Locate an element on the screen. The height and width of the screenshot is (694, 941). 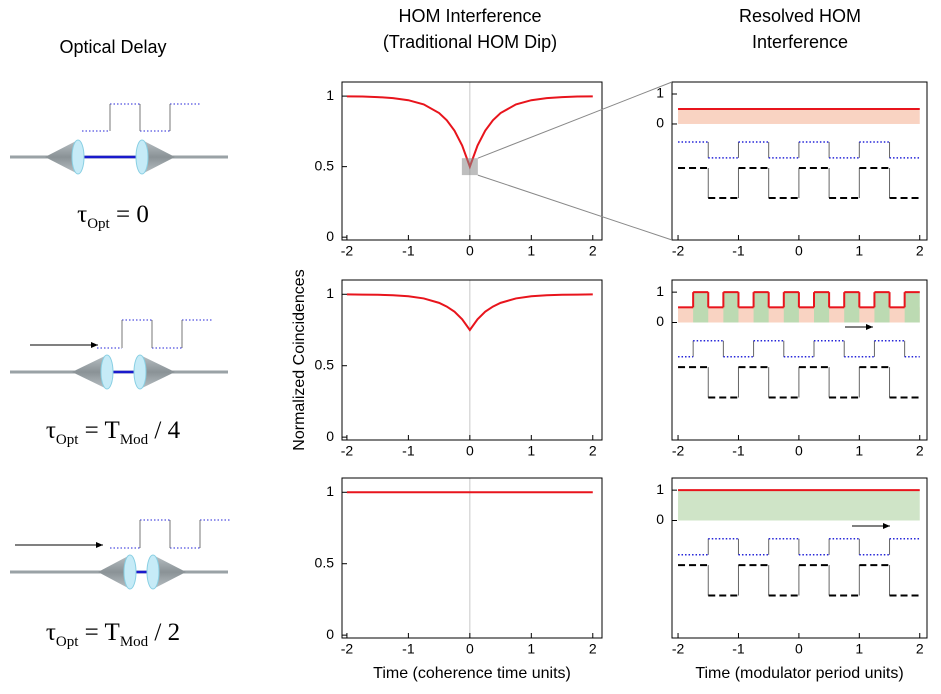
x-axis-label: Time (coherence time units) is located at coordinates (472, 673).